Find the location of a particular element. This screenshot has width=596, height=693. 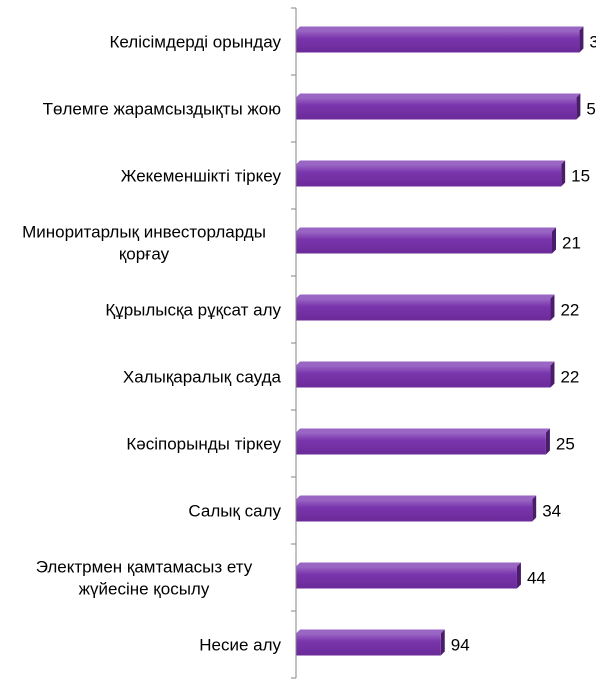

category-label-line: Кәсіпорынды тіркеу is located at coordinates (203, 444).